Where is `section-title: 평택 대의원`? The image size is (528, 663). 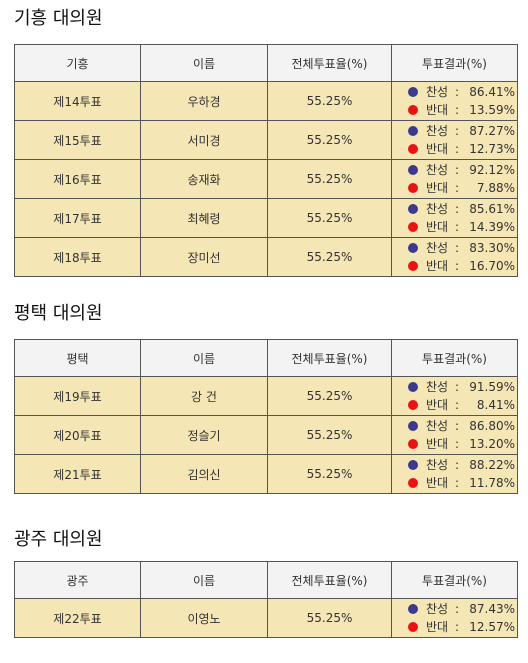 section-title: 평택 대의원 is located at coordinates (58, 313).